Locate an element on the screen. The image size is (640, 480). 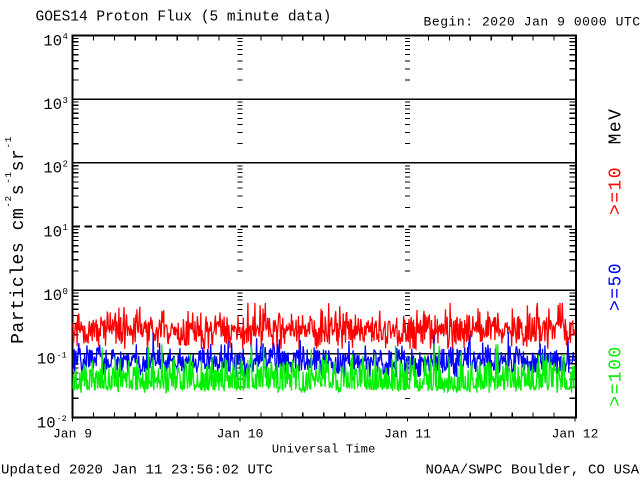
svg-text: >=50 is located at coordinates (617, 286).